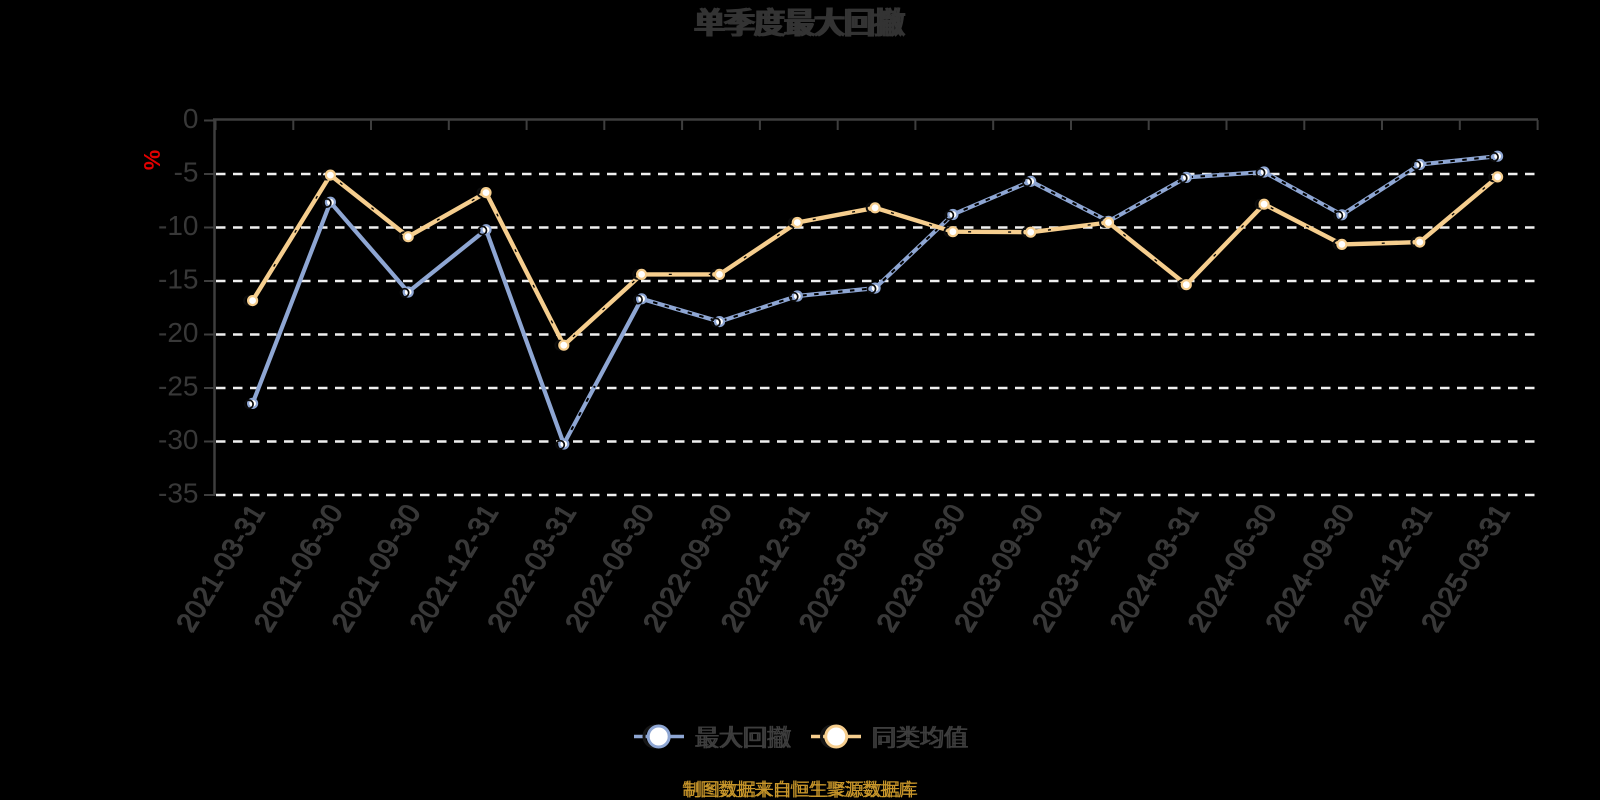 This screenshot has width=1600, height=800. What do you see at coordinates (178, 332) in the screenshot?
I see `svg-text: -20` at bounding box center [178, 332].